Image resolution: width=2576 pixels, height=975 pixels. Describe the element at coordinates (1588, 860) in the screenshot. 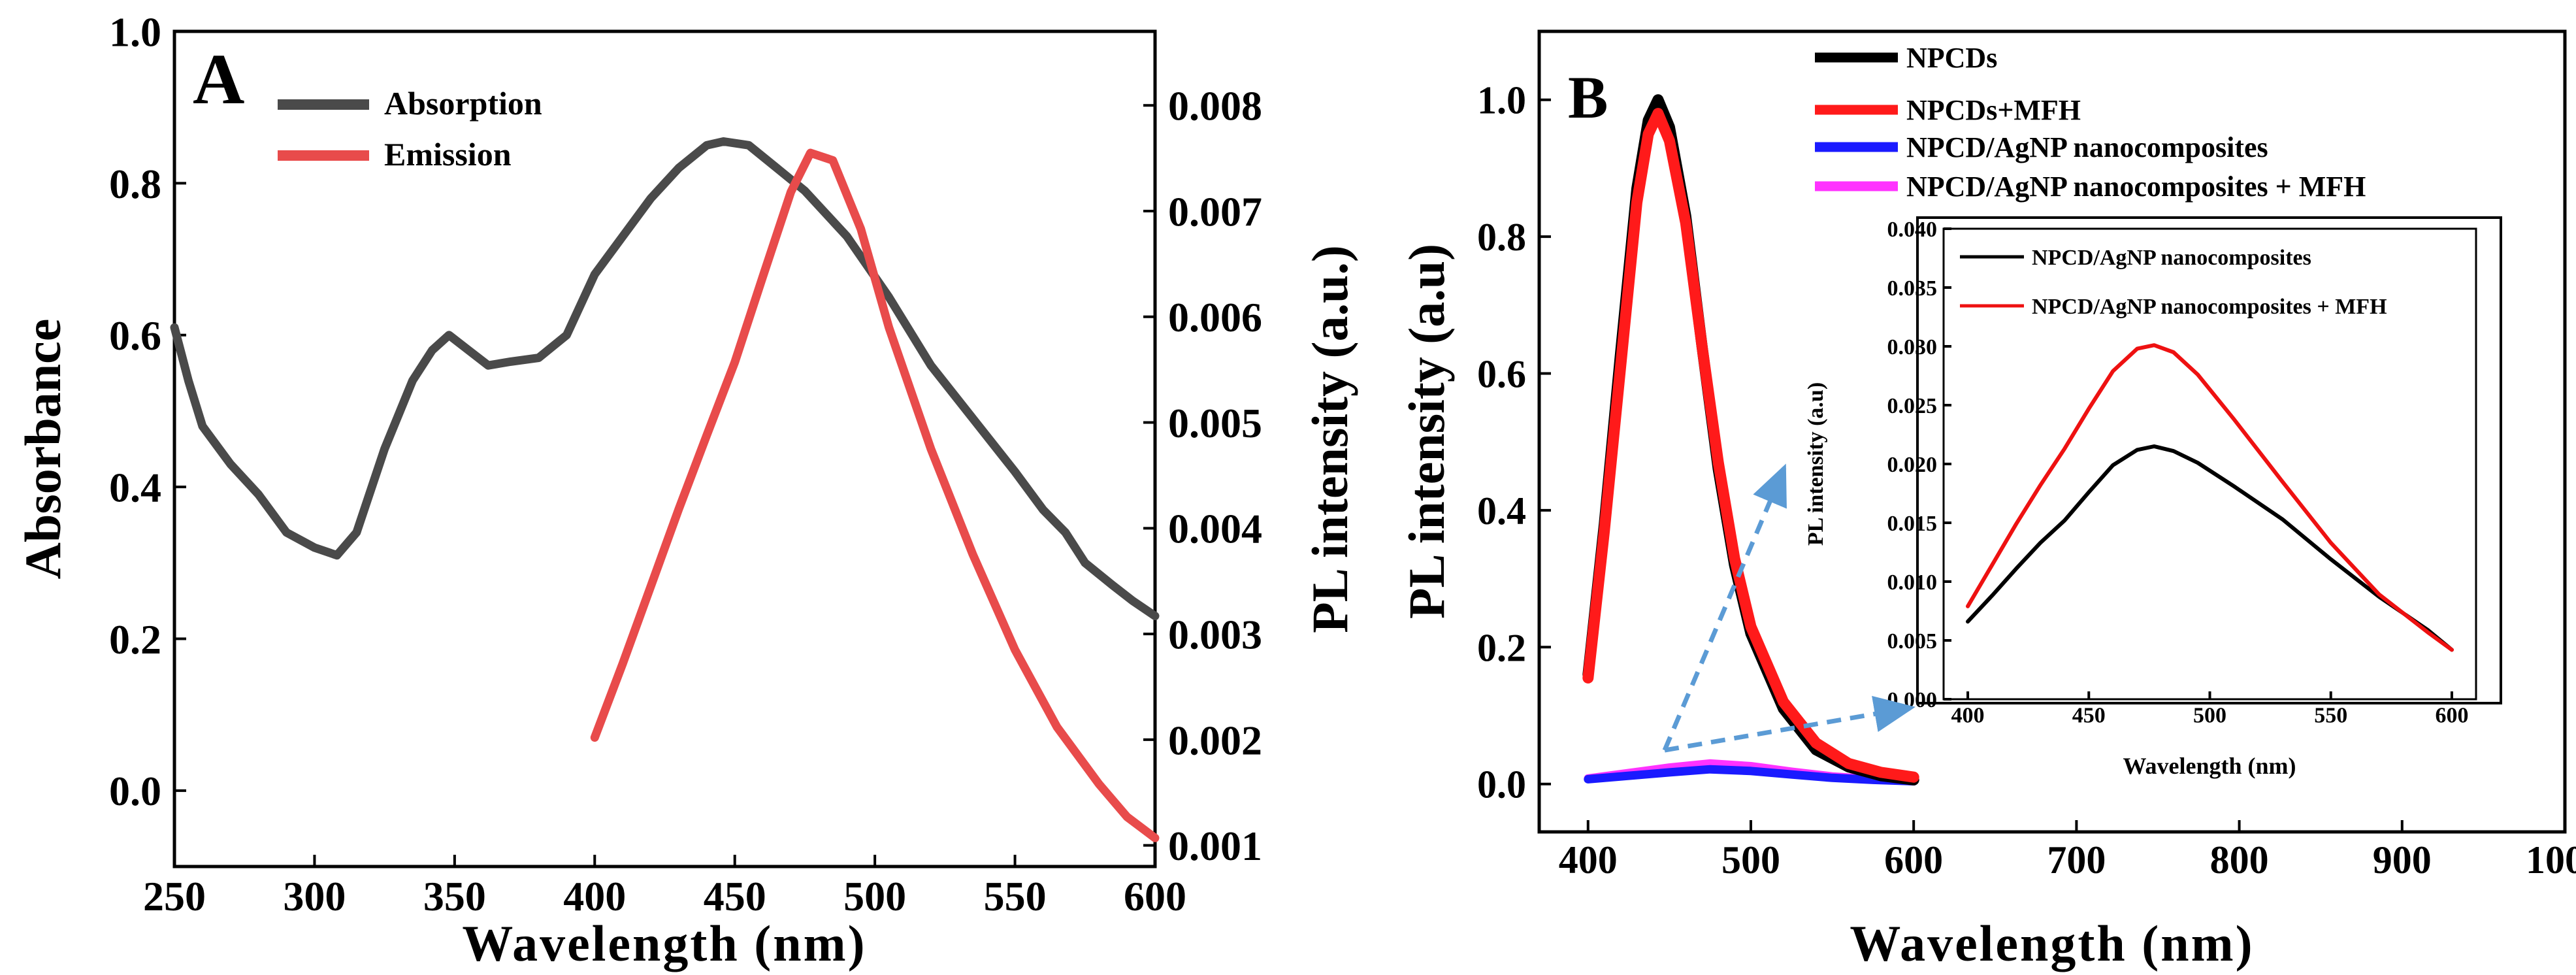

I see `panel-b-x-tick-label: 400` at that location.